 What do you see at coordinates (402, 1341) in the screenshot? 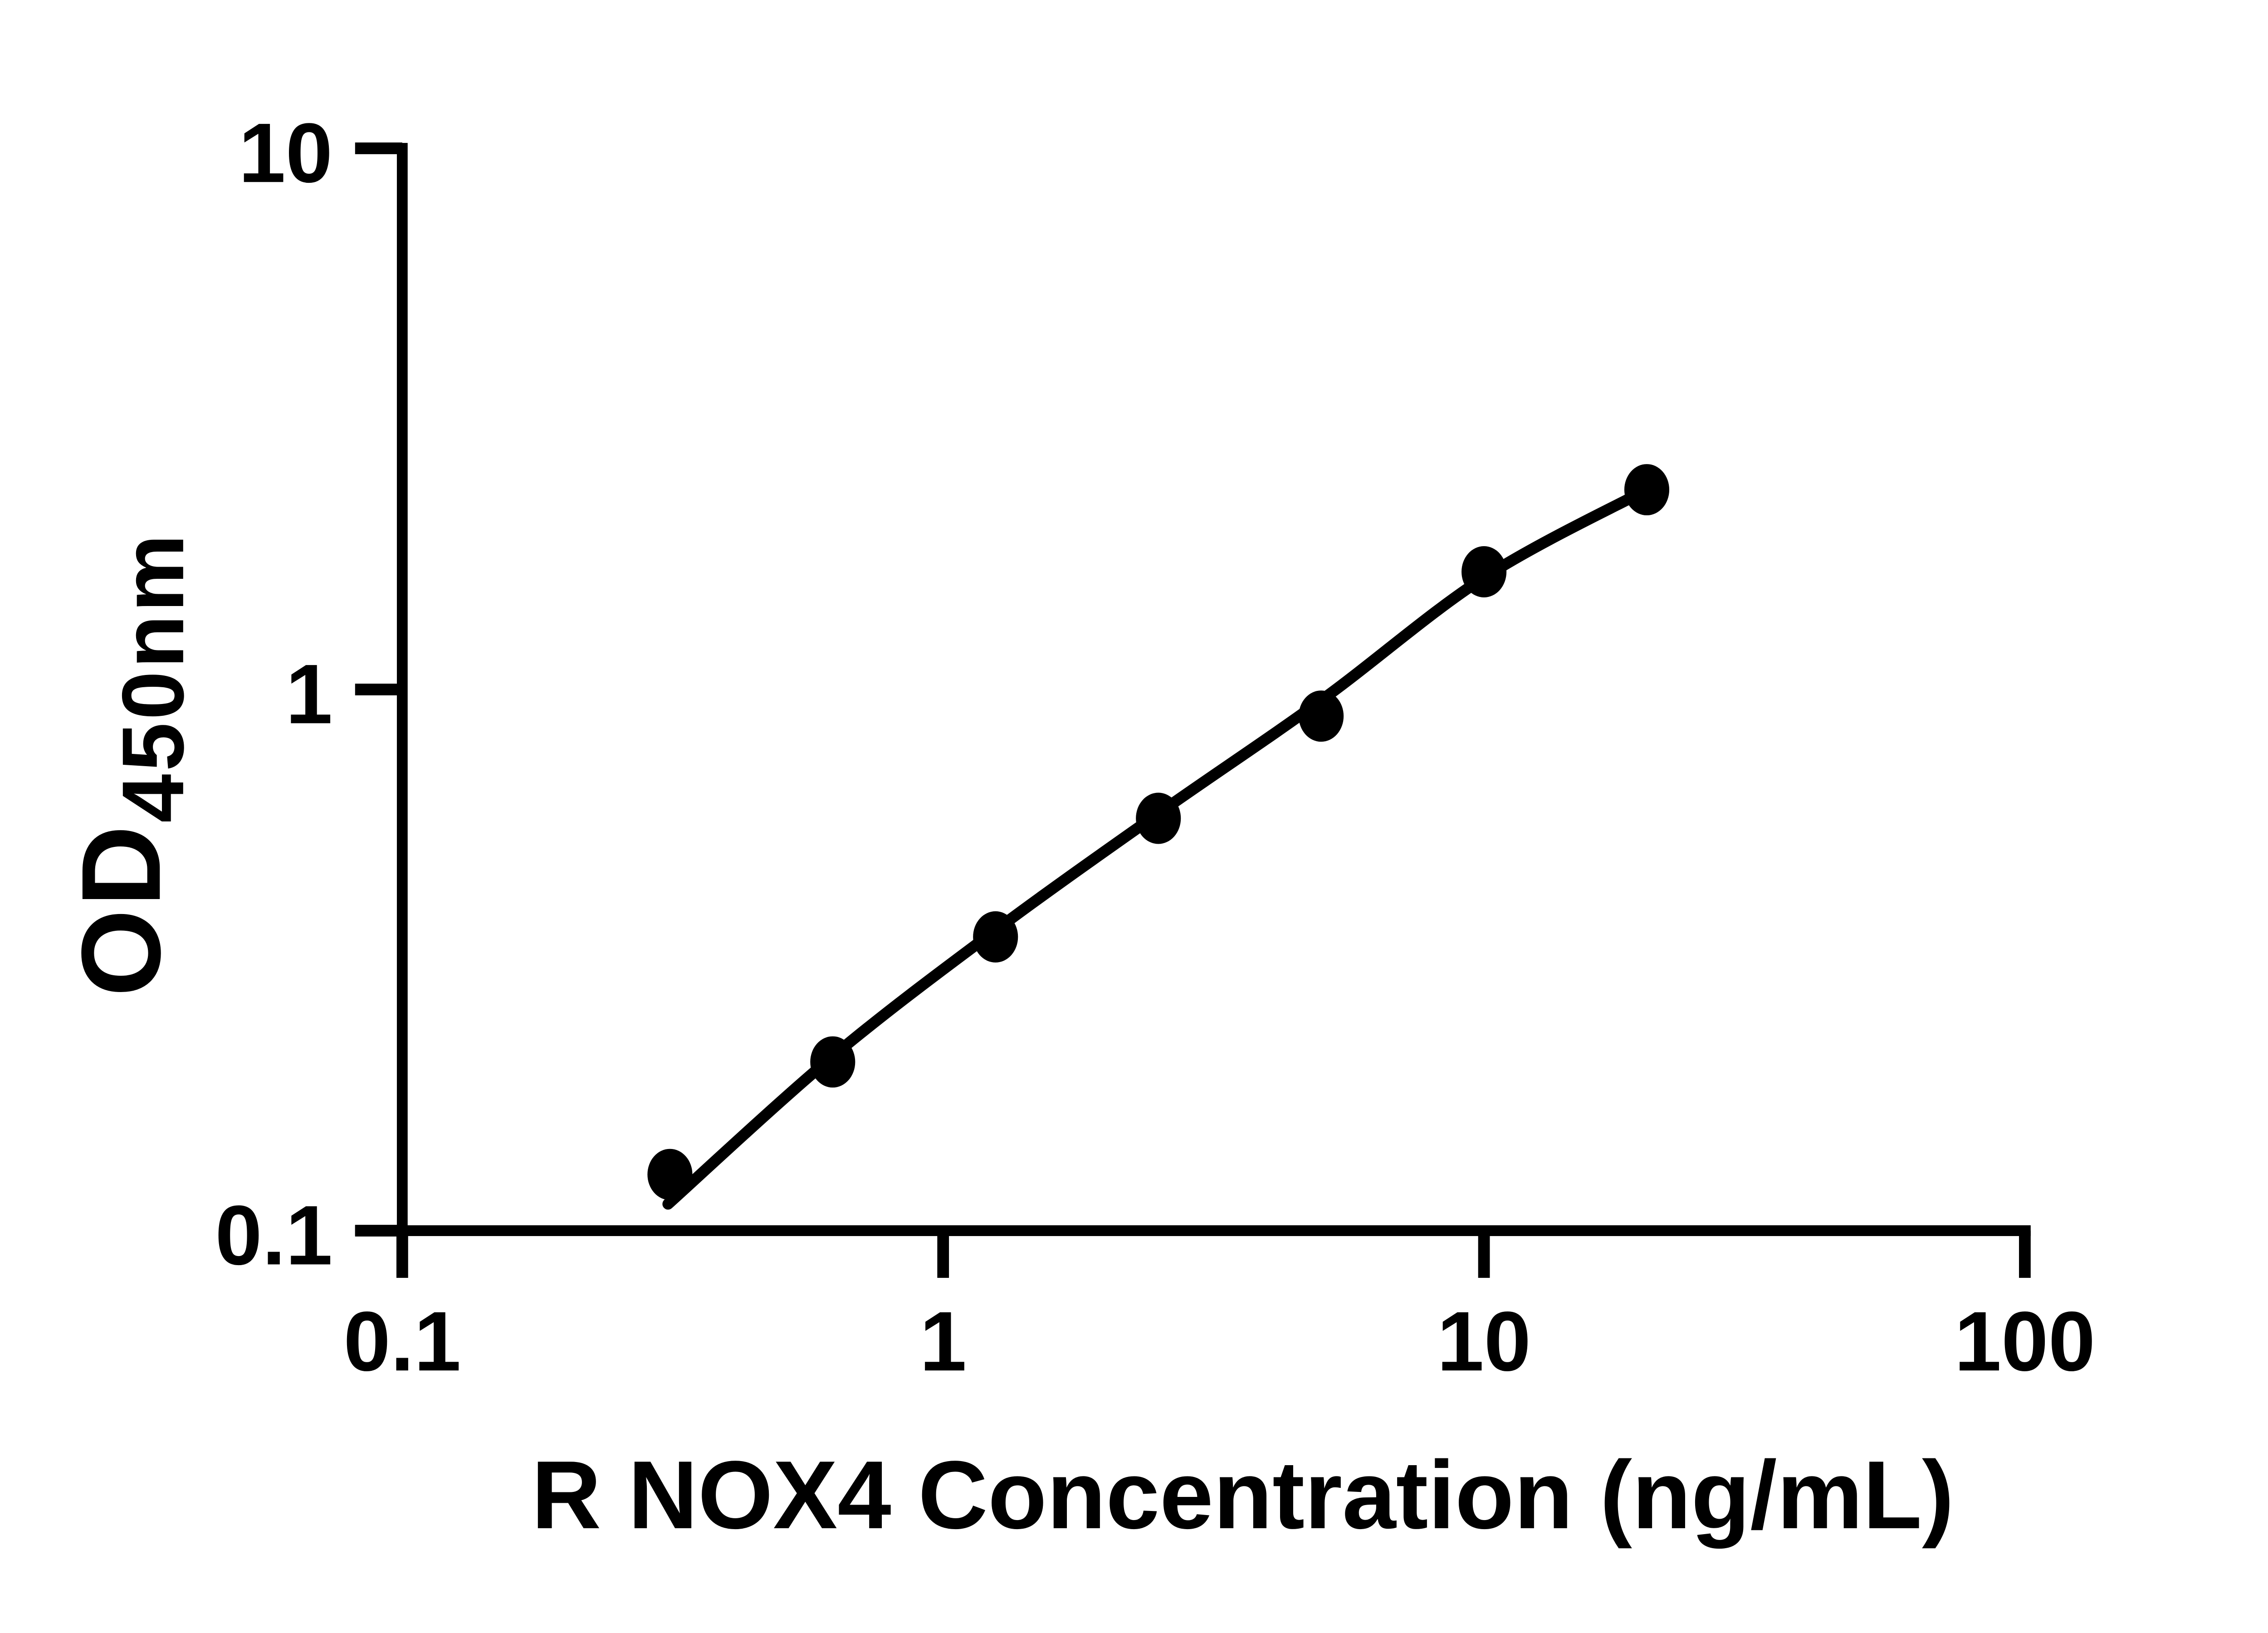
I see `x-tick-label-0.1: 0.1` at bounding box center [402, 1341].